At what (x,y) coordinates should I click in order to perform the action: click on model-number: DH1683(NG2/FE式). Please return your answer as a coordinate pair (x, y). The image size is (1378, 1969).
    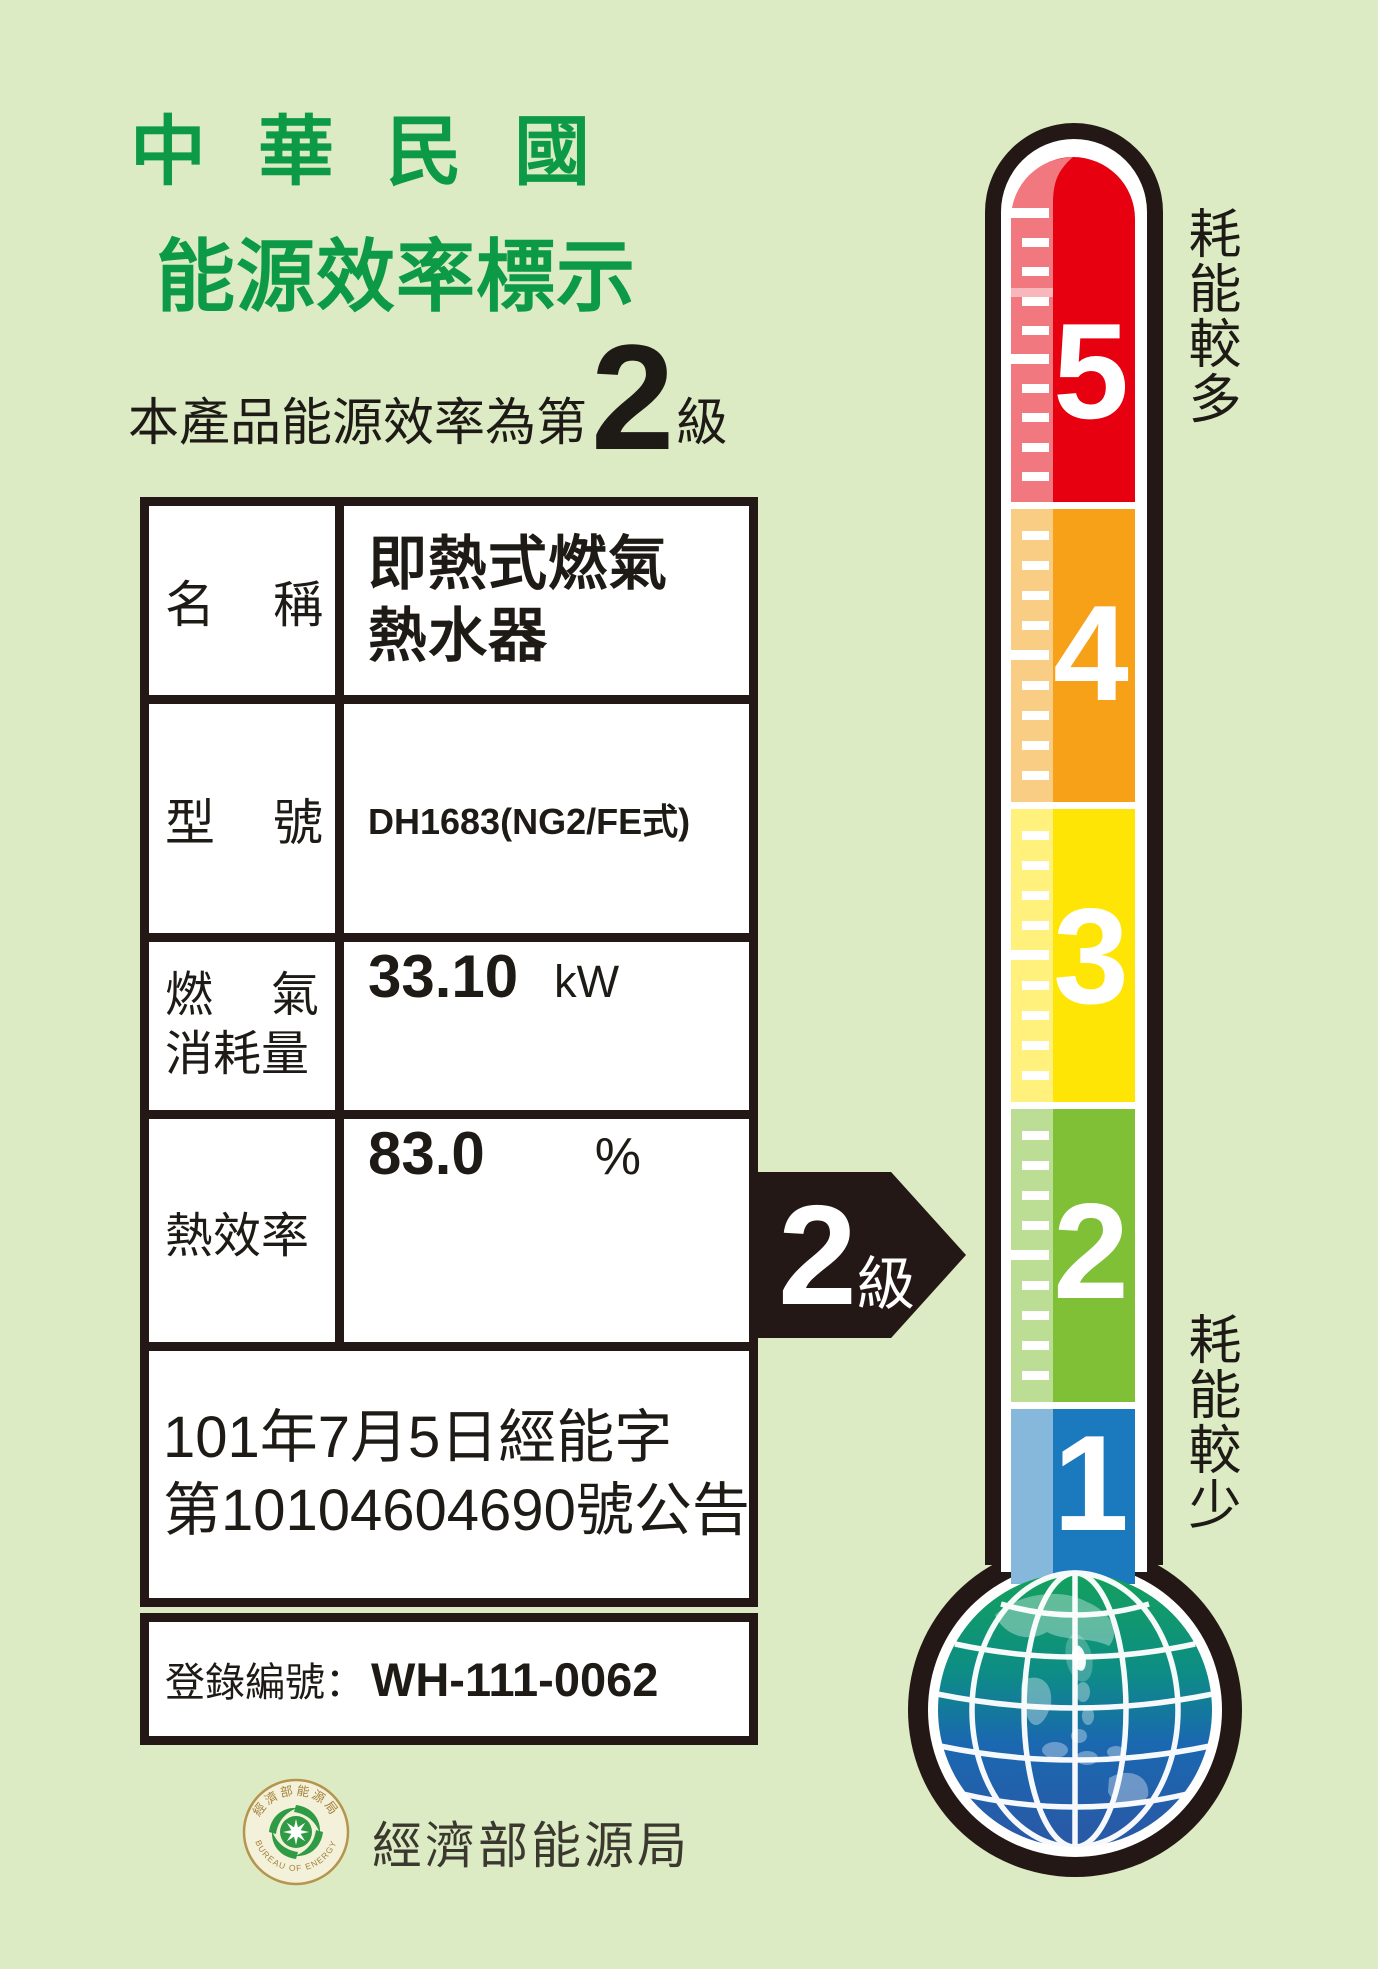
    Looking at the image, I should click on (529, 821).